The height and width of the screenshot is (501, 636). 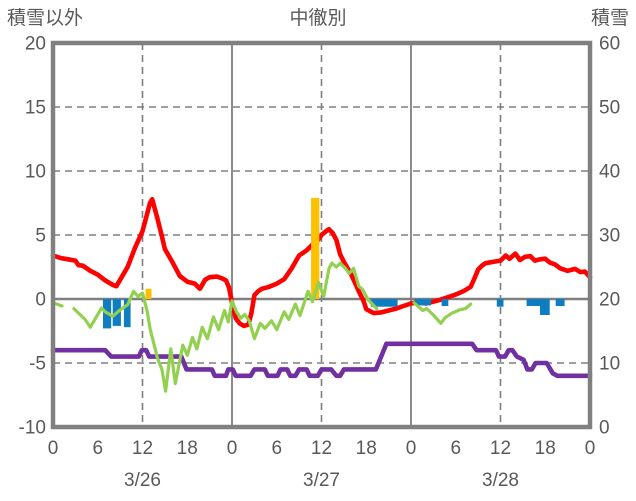 What do you see at coordinates (45, 18) in the screenshot?
I see `left-axis-title: 積雪以外` at bounding box center [45, 18].